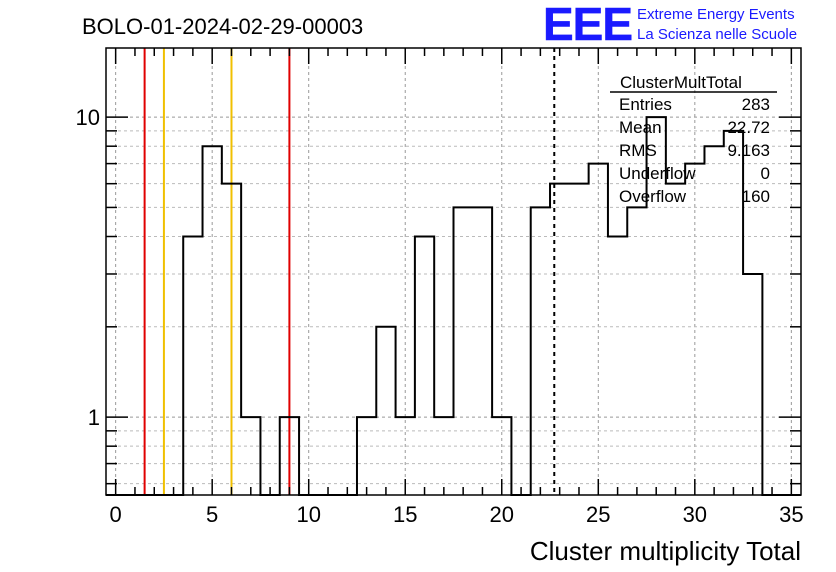 The height and width of the screenshot is (572, 836). Describe the element at coordinates (665, 551) in the screenshot. I see `x-axis-label: Cluster multiplicity Total` at that location.